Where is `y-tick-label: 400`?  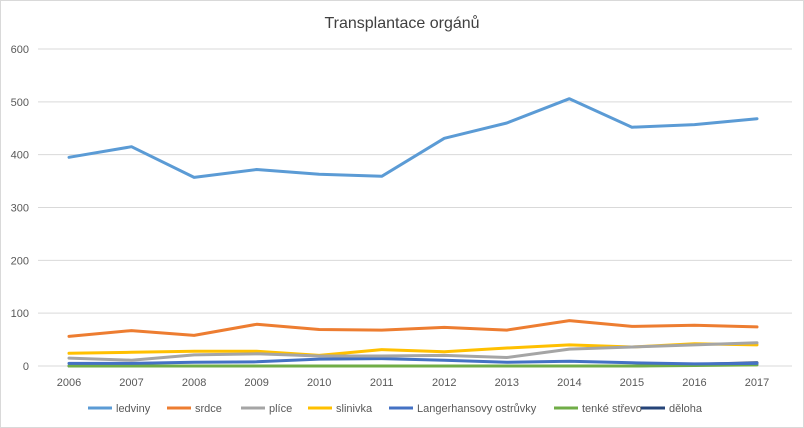 y-tick-label: 400 is located at coordinates (20, 156).